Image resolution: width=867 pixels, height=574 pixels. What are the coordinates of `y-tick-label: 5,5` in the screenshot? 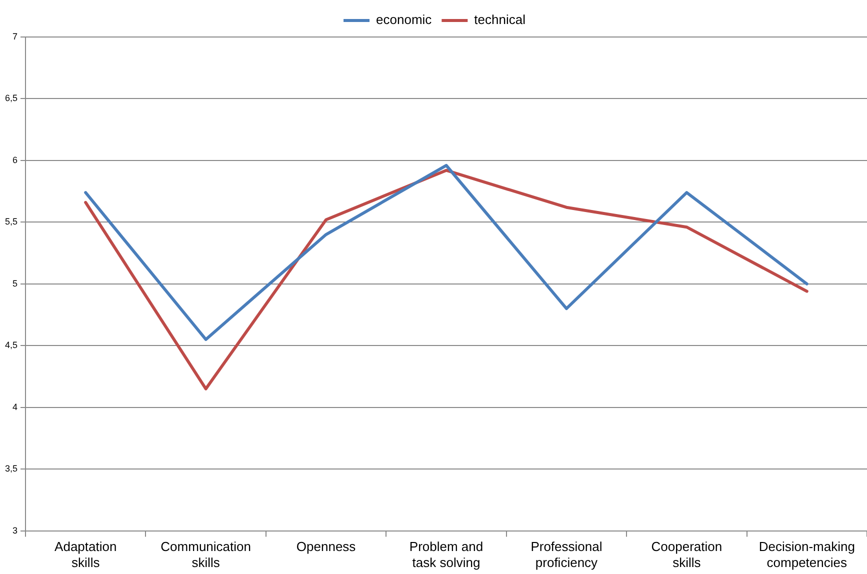 It's located at (11, 221).